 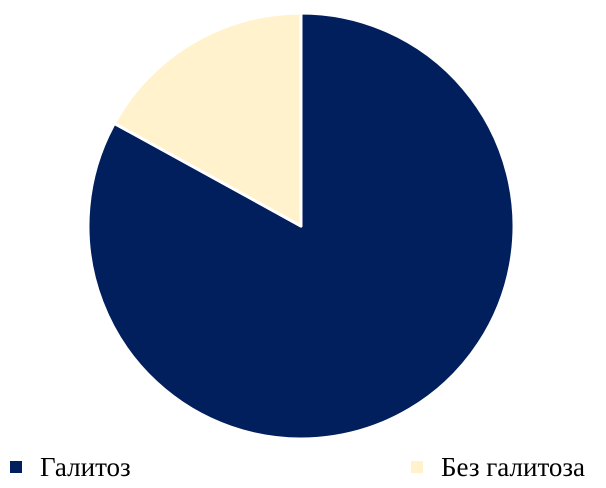 I want to click on legend: Галитоз Без галитоза, so click(x=303, y=467).